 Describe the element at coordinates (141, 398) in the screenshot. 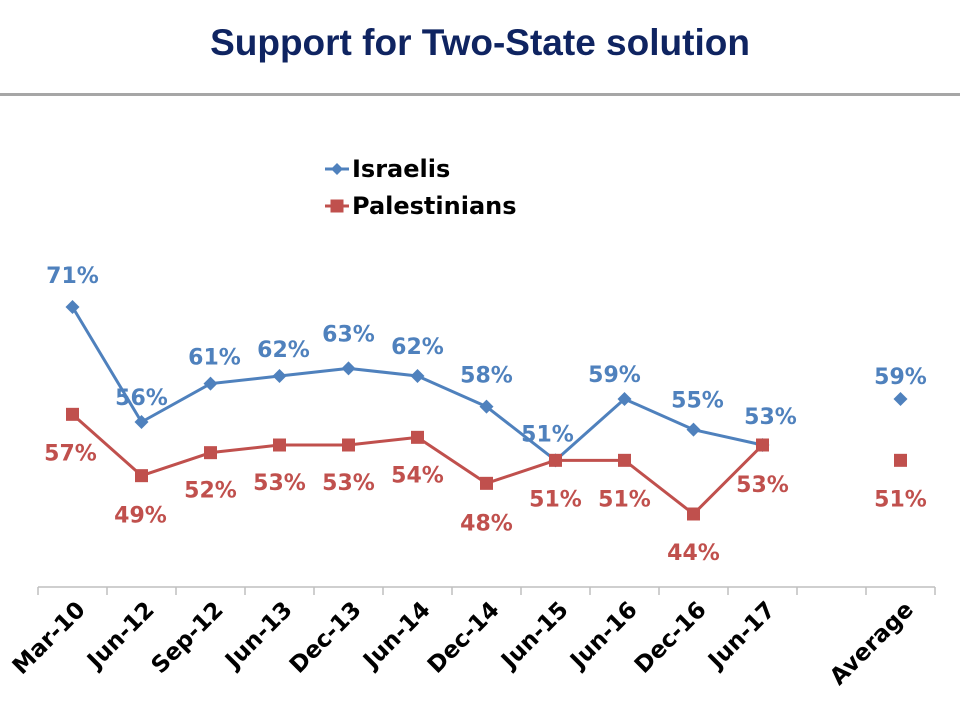

I see `data-label: 56%` at that location.